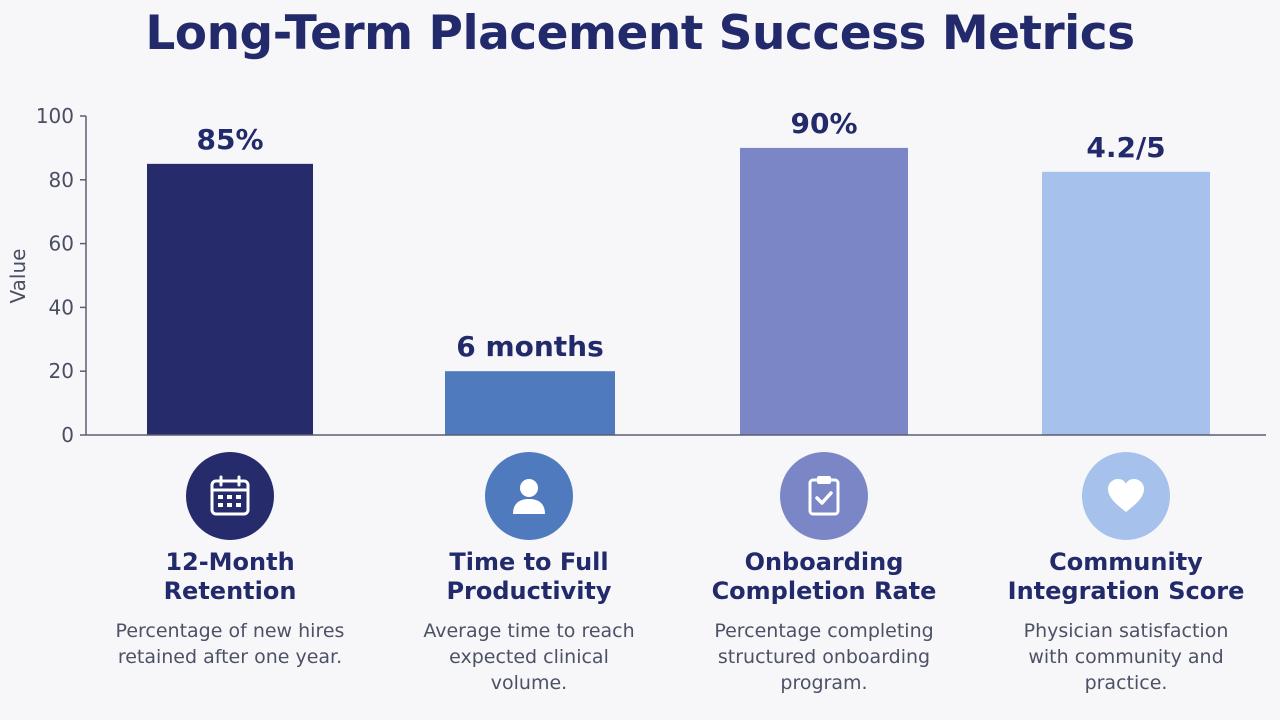  Describe the element at coordinates (1125, 147) in the screenshot. I see `data-label: 4.2/5` at that location.